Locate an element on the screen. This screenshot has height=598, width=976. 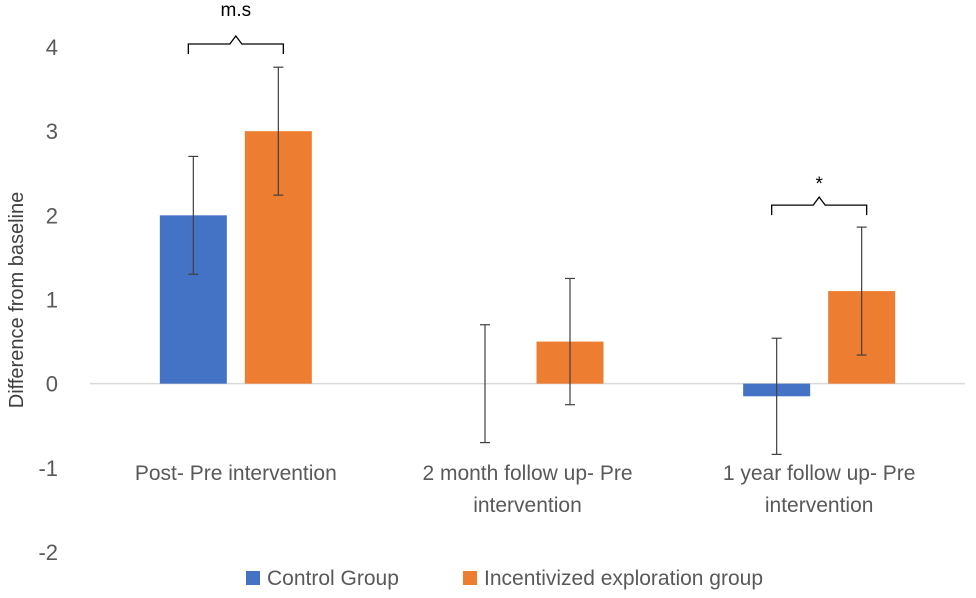
category-label: Post- Pre intervention is located at coordinates (236, 473).